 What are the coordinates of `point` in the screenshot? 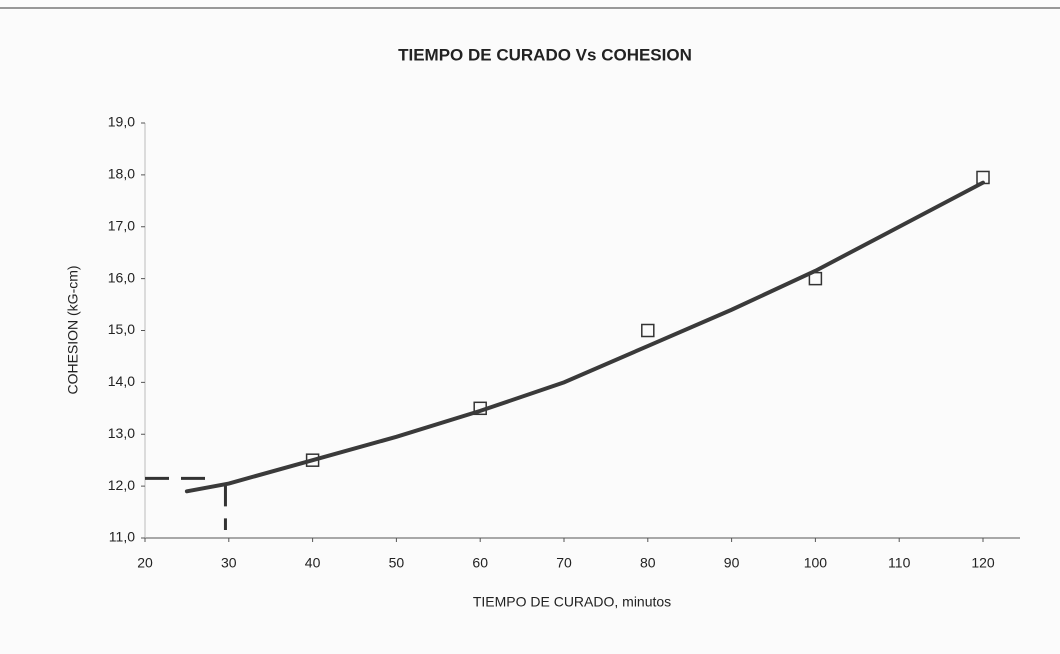 It's located at (648, 330).